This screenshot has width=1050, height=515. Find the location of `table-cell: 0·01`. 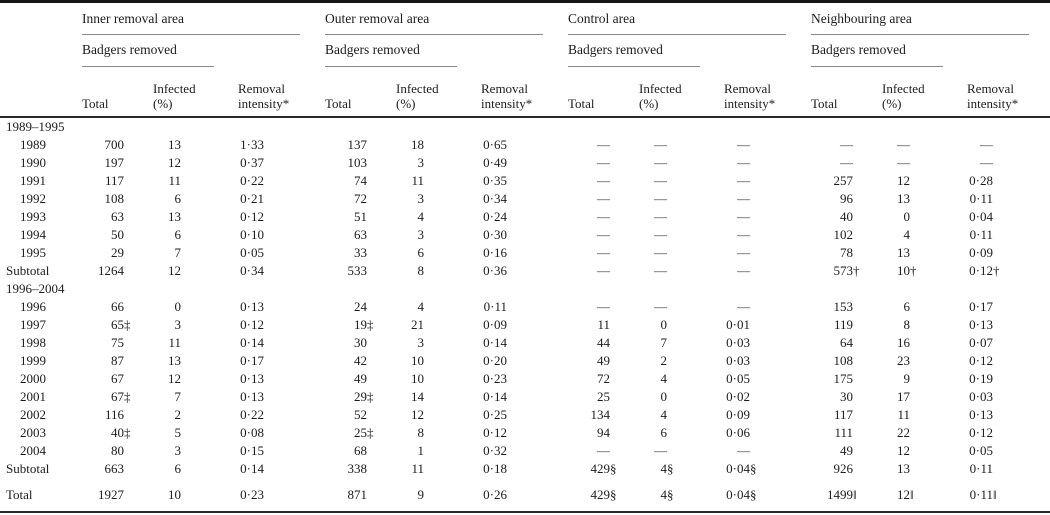

table-cell: 0·01 is located at coordinates (738, 324).